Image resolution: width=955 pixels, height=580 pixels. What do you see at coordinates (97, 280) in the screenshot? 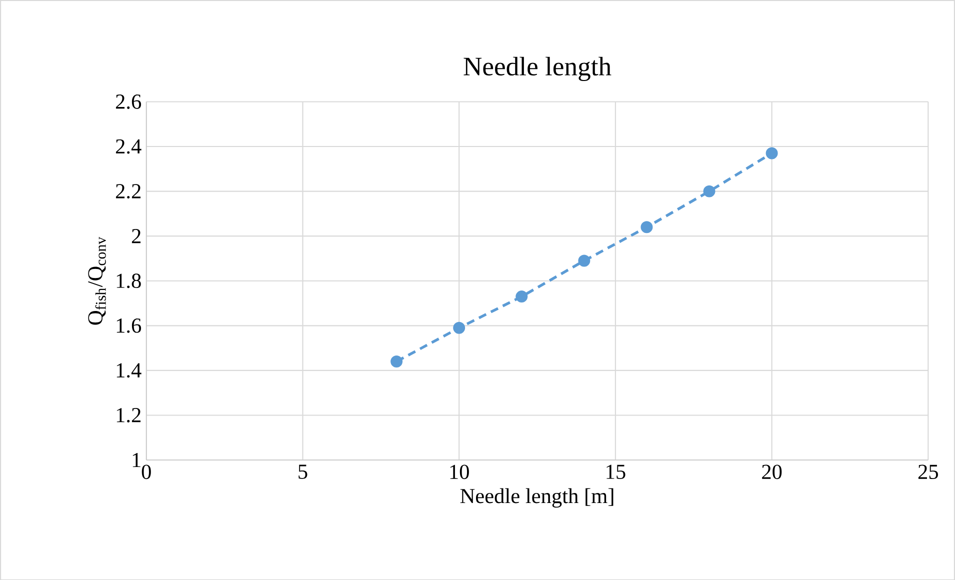
I see `y-axis-title: Q$_{fish}$/Q$_{conv}$` at bounding box center [97, 280].